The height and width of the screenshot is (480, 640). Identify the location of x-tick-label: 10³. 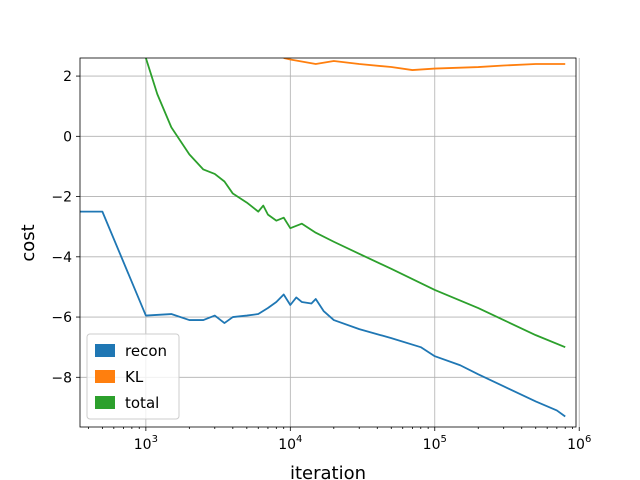
(146, 443).